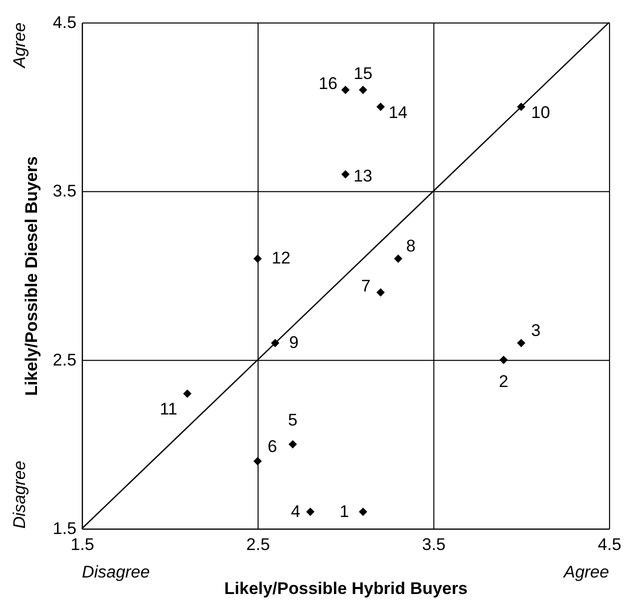  Describe the element at coordinates (295, 511) in the screenshot. I see `annotation: 4` at that location.